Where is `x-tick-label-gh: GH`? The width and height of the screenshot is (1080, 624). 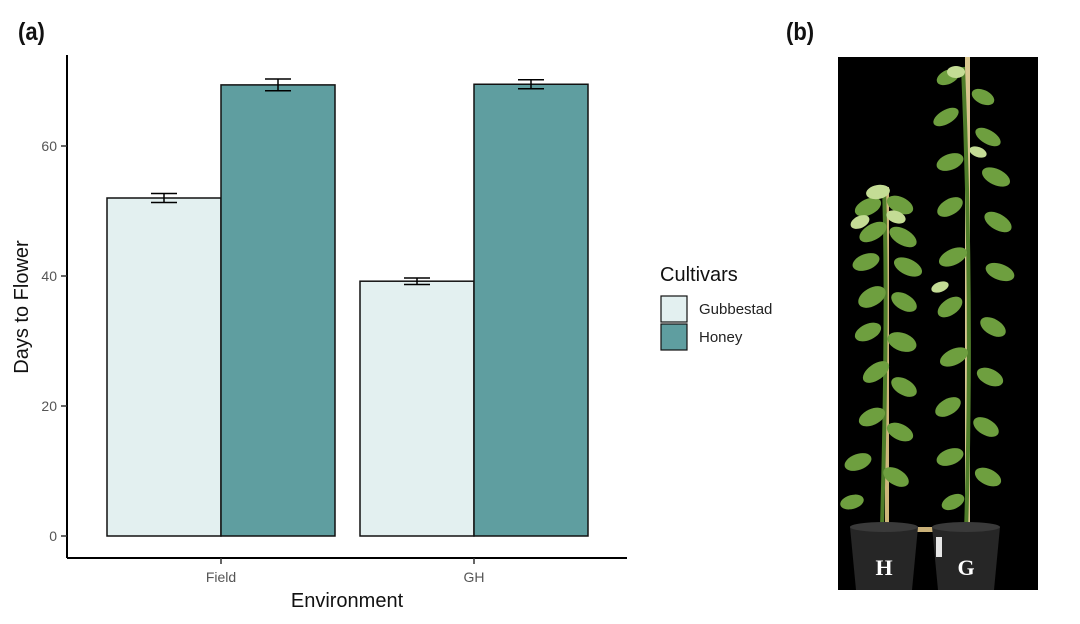
x-tick-label-gh: GH is located at coordinates (474, 577).